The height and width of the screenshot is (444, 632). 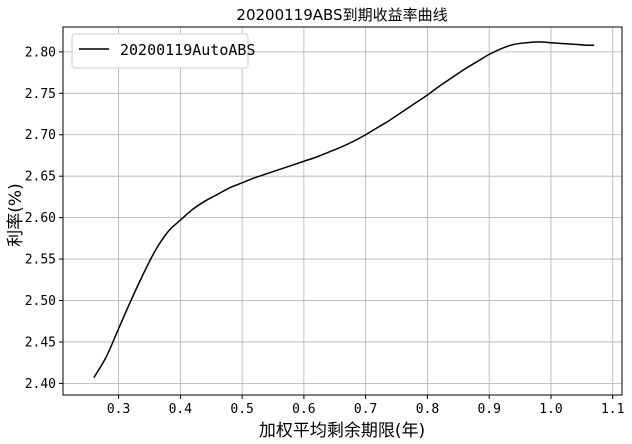 What do you see at coordinates (16, 214) in the screenshot?
I see `y-axis-label: 利率(%)` at bounding box center [16, 214].